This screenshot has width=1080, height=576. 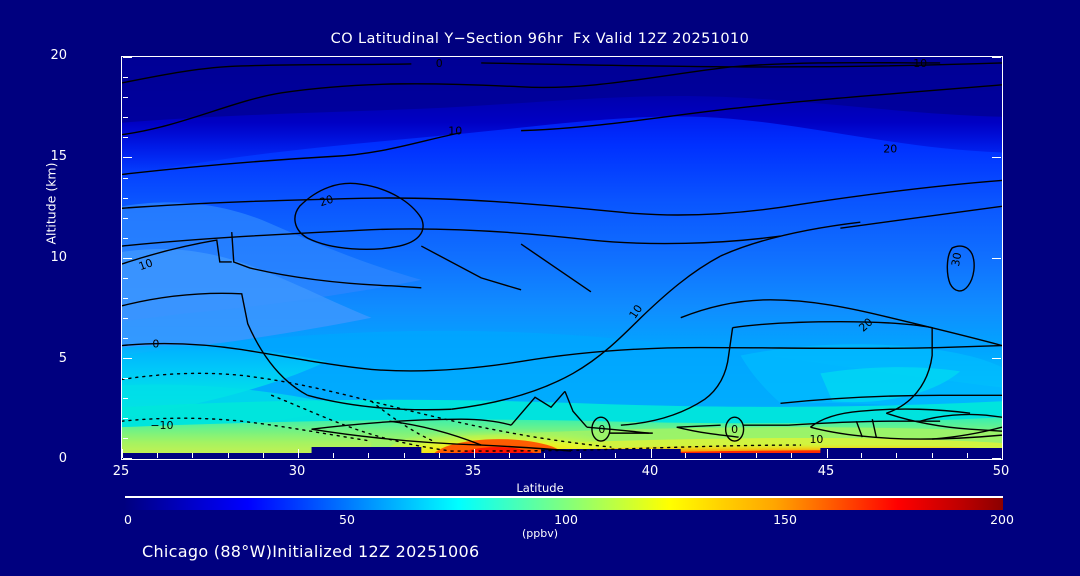 I want to click on x-tick-label: 25, so click(x=121, y=471).